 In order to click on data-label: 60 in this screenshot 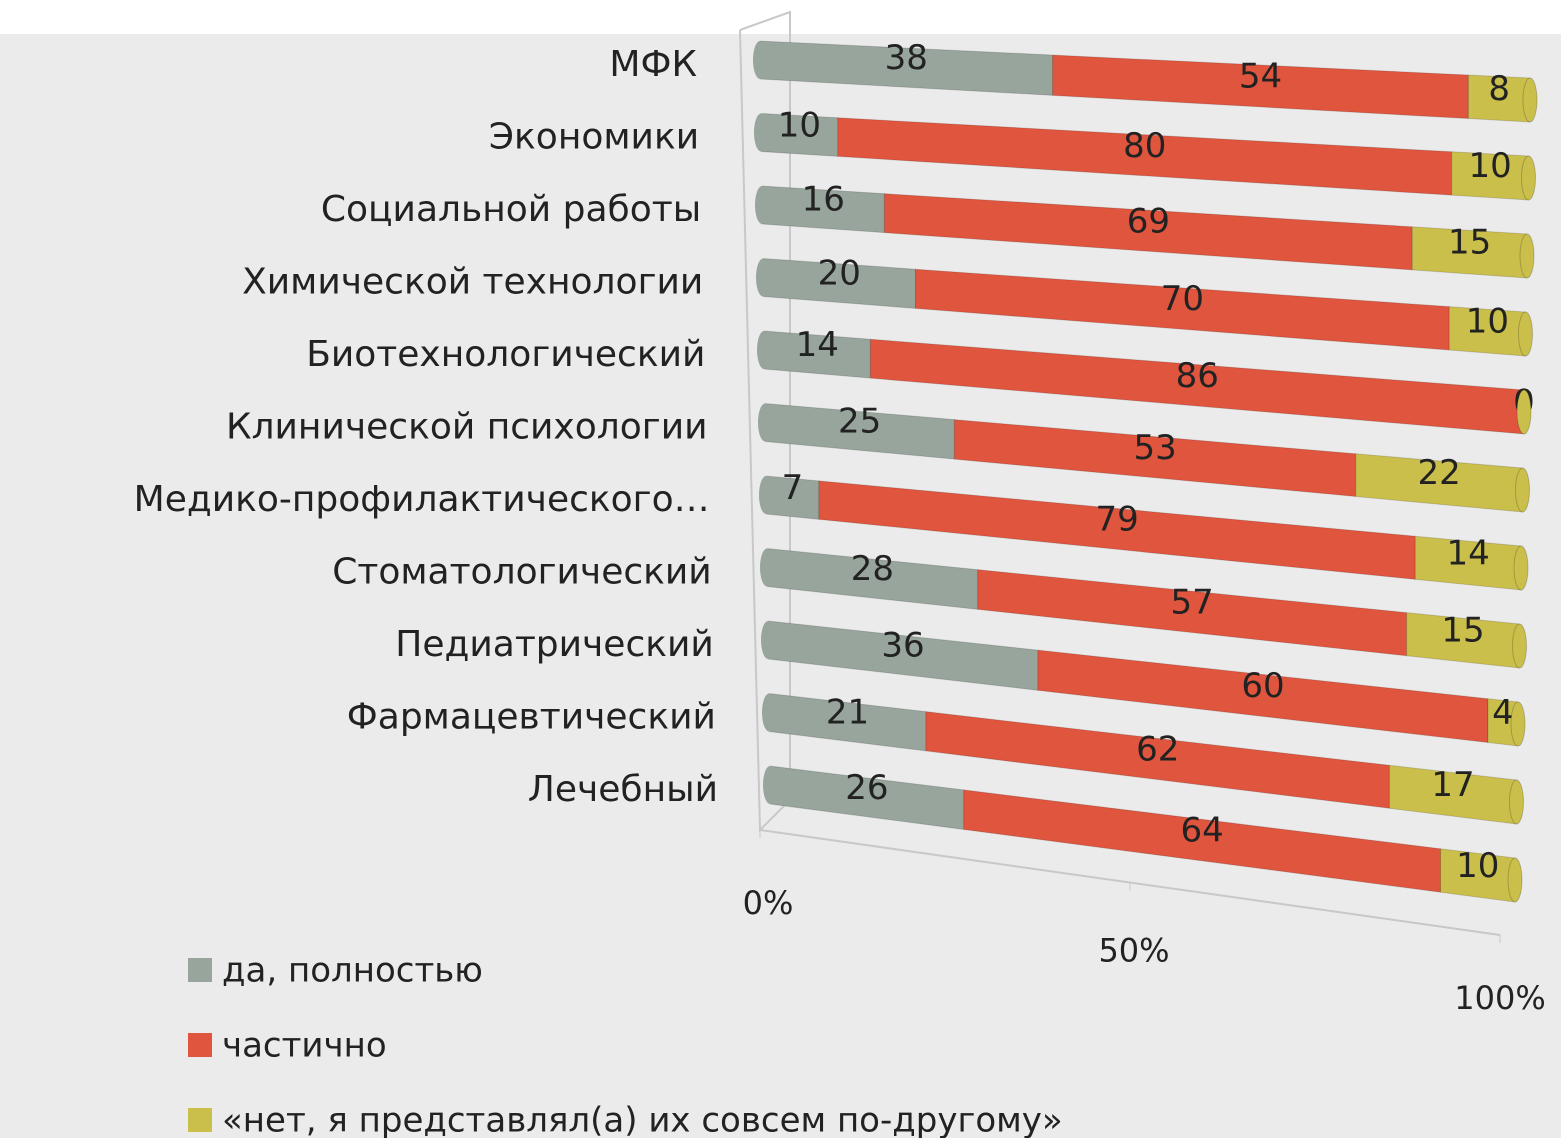, I will do `click(1262, 686)`.